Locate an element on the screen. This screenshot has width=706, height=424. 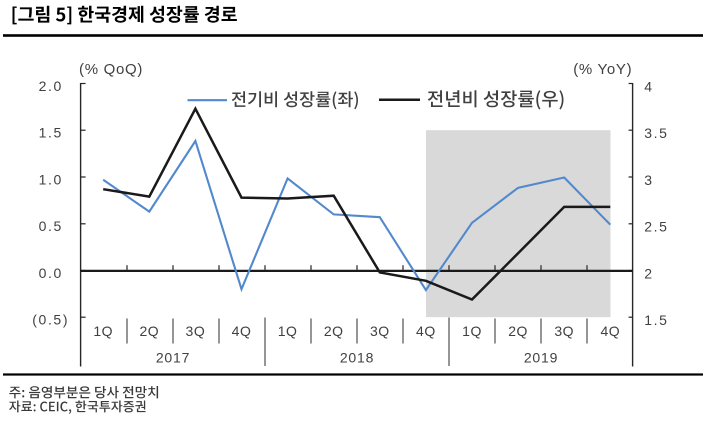
svg-text: 4 is located at coordinates (648, 86).